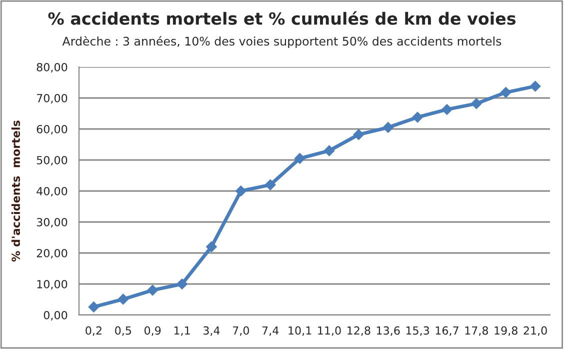 This screenshot has height=349, width=564. I want to click on x-tick-label: 16,7, so click(447, 331).